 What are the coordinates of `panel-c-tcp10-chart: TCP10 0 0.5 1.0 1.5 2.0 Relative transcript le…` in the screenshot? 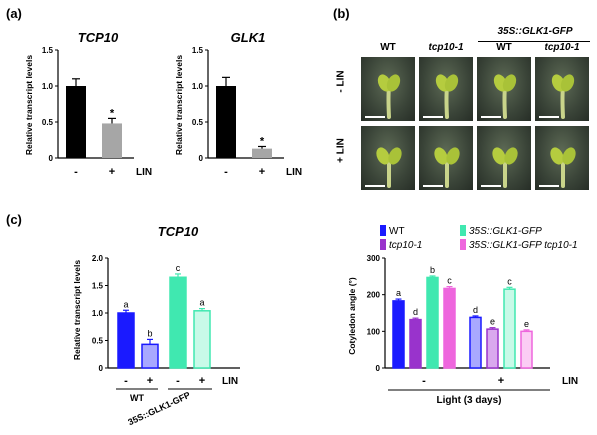 It's located at (156, 325).